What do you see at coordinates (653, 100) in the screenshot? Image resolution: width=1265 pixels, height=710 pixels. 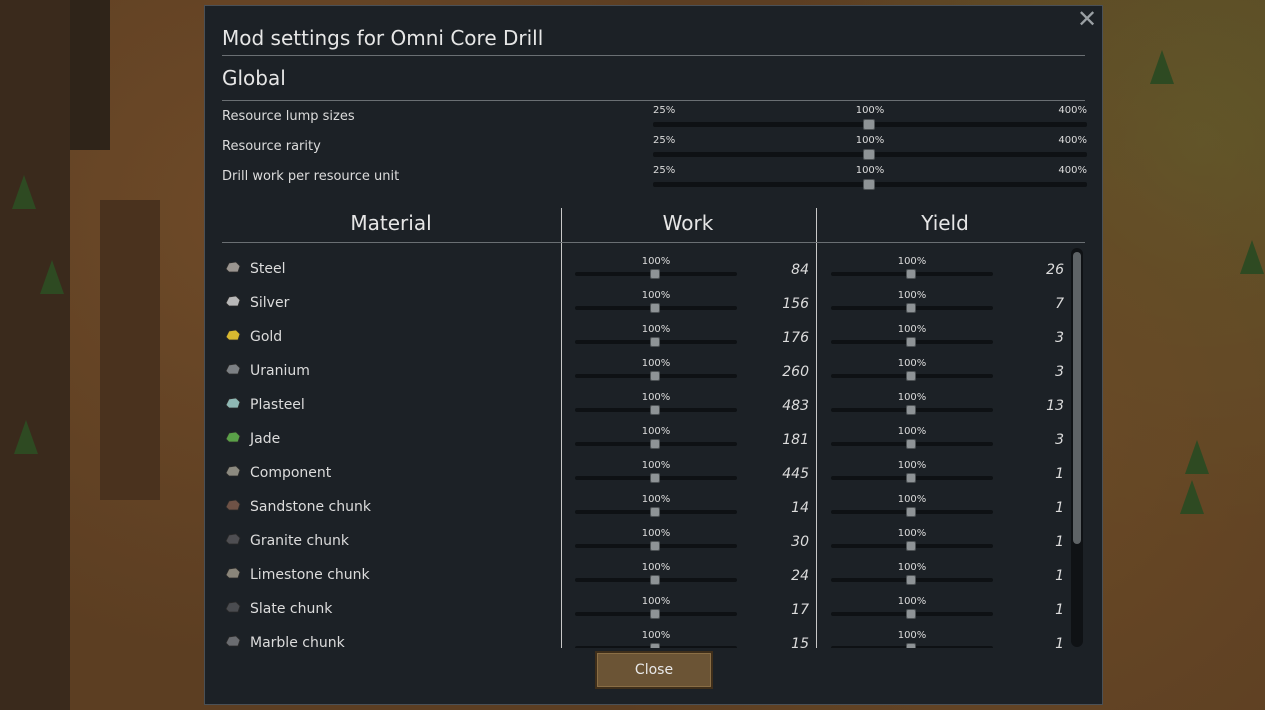 I see `section-divider` at bounding box center [653, 100].